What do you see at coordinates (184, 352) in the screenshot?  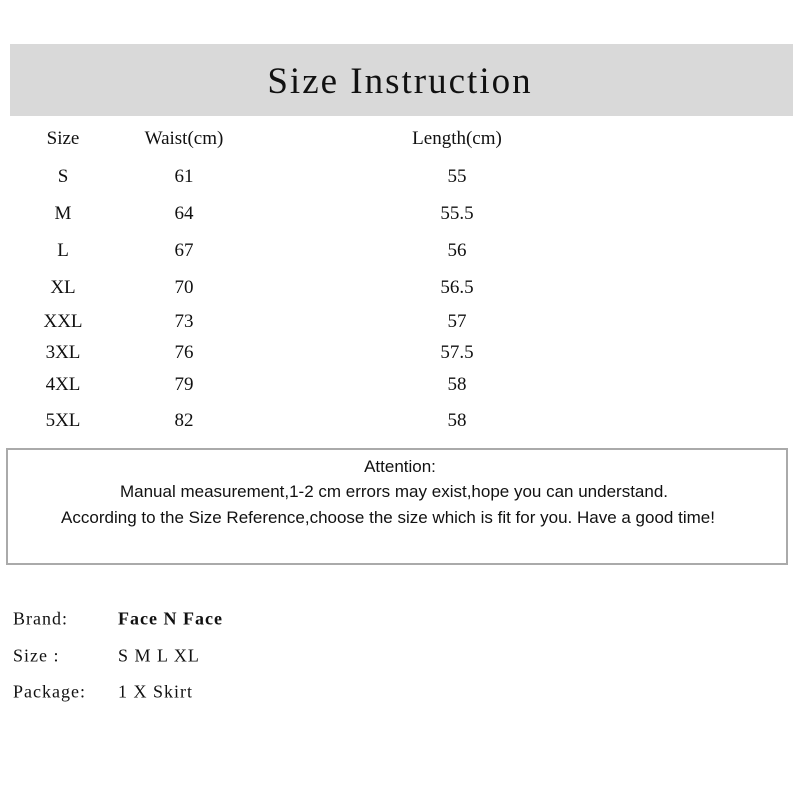 I see `cell-waist: 76` at bounding box center [184, 352].